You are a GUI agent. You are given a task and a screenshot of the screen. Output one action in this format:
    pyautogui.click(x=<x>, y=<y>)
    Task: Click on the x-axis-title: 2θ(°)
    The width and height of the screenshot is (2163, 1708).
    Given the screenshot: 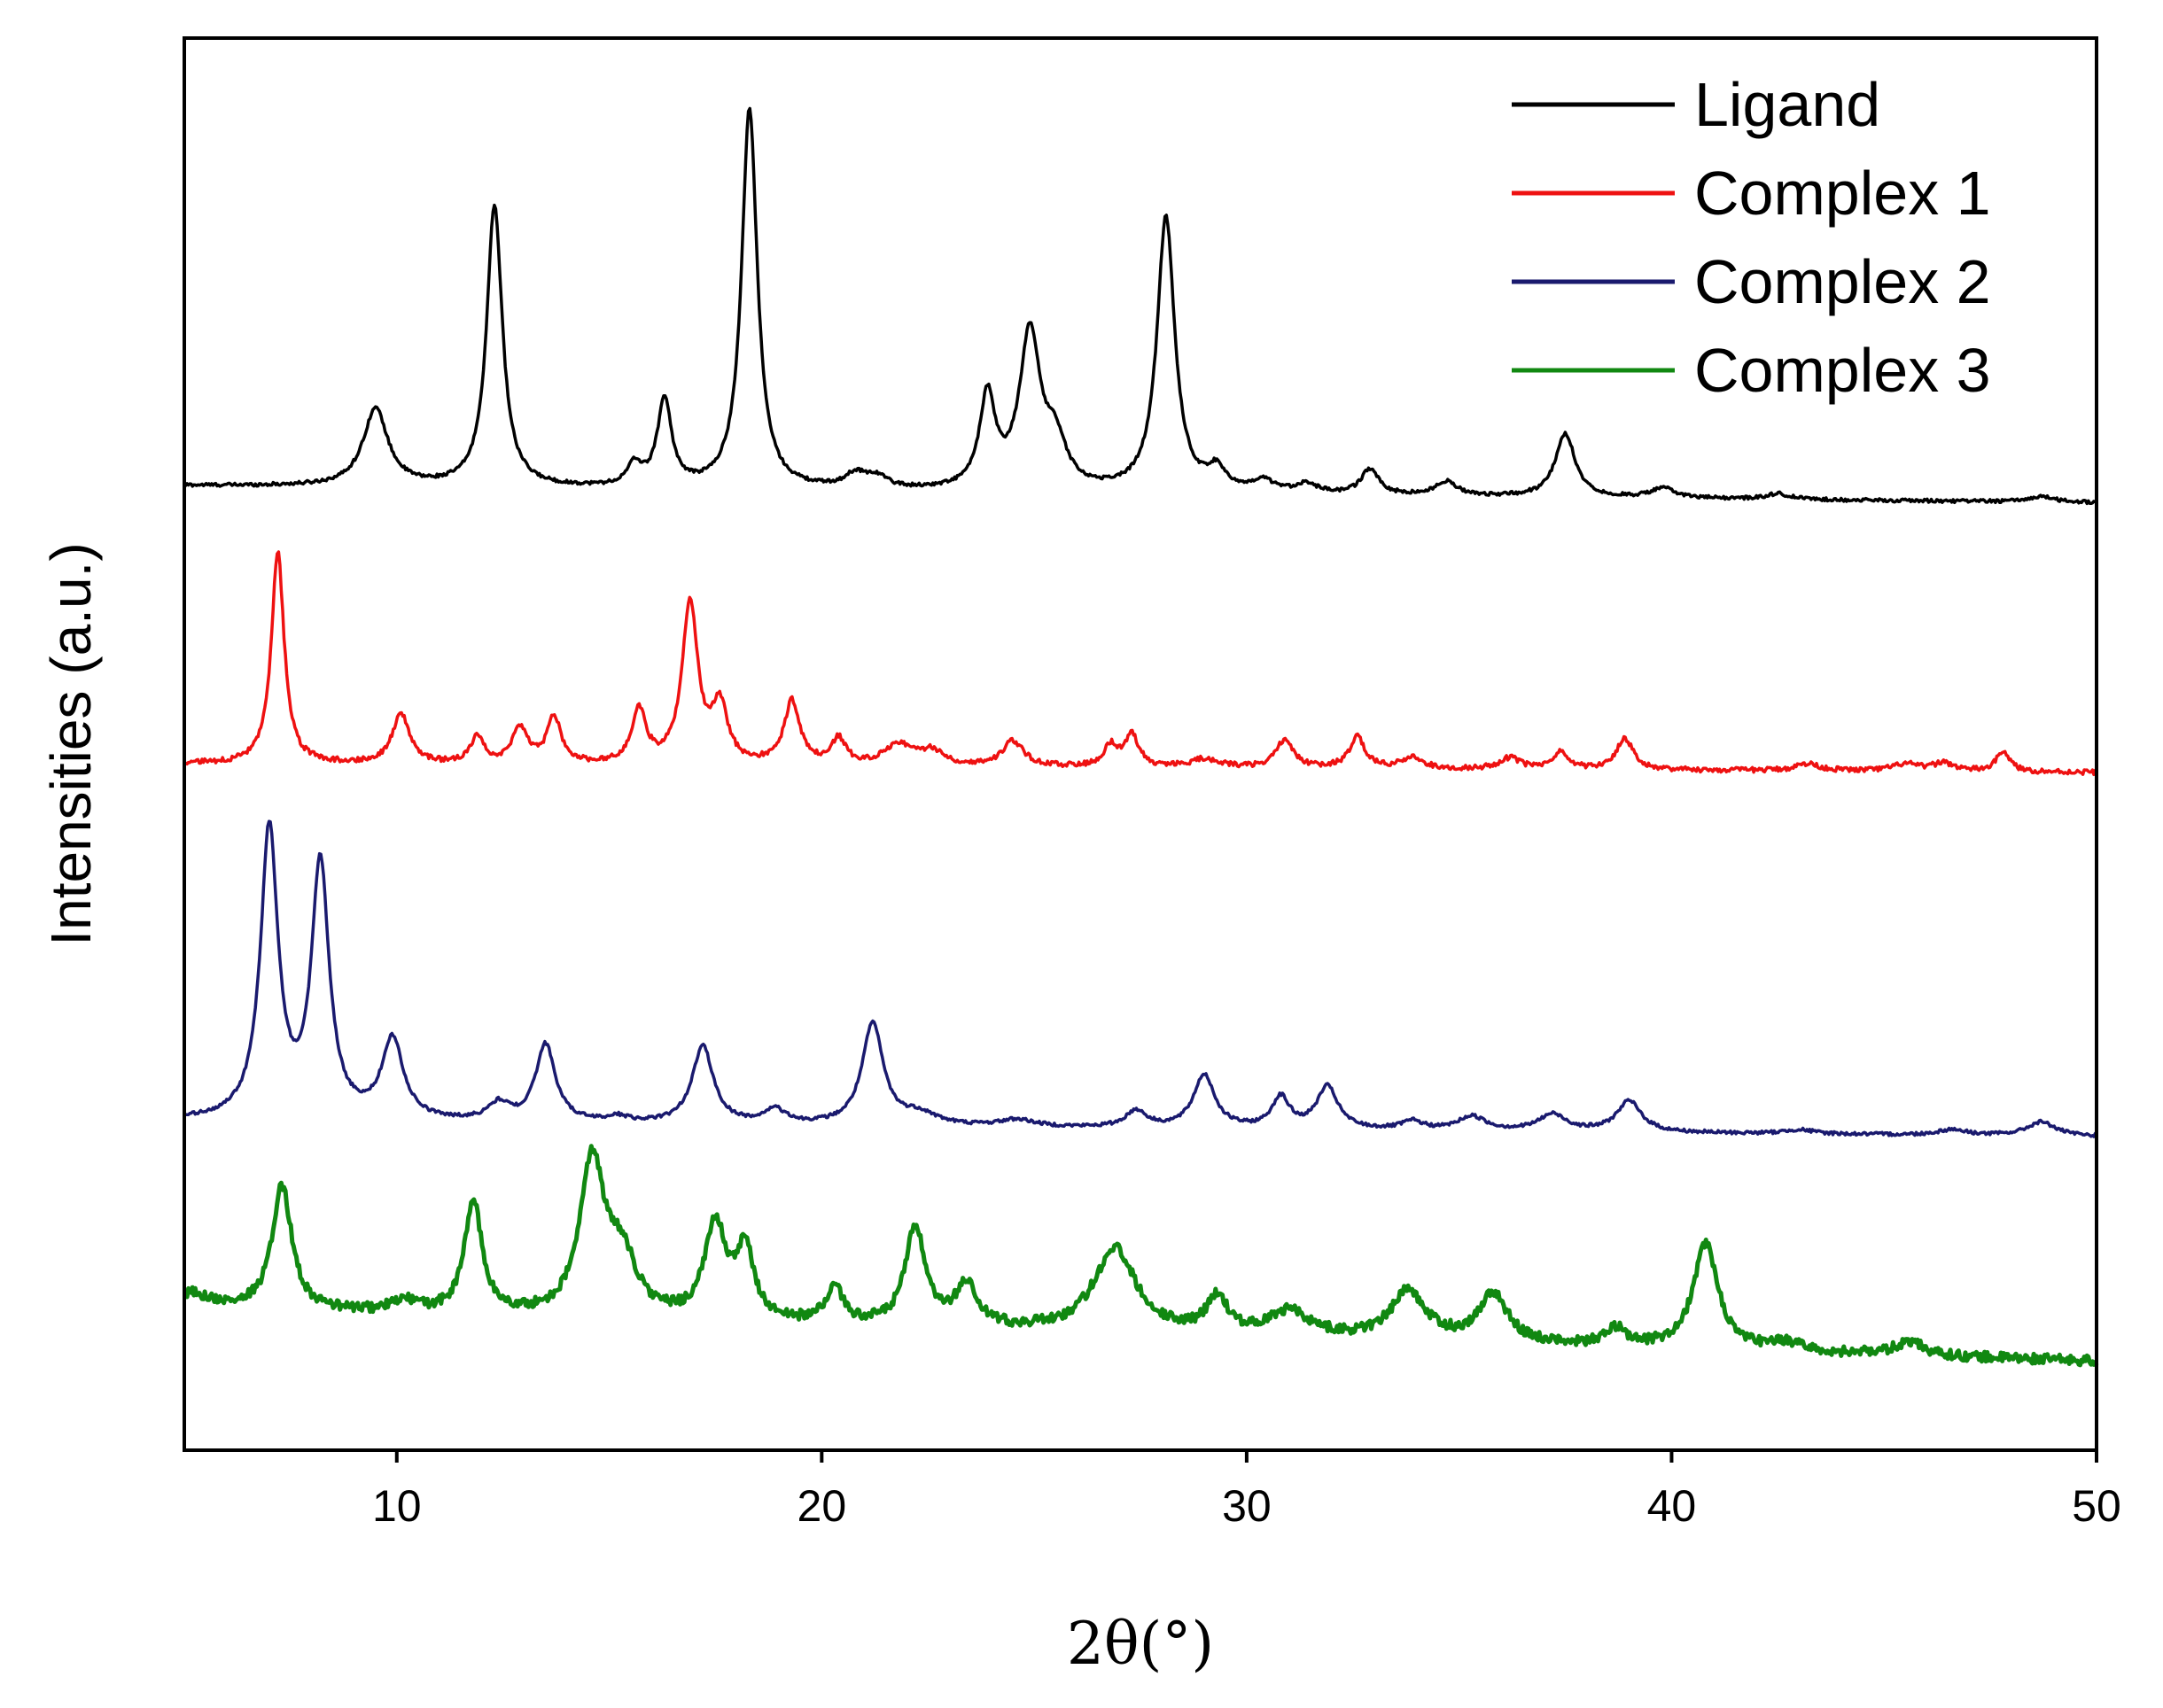 What is the action you would take?
    pyautogui.click(x=1141, y=1644)
    